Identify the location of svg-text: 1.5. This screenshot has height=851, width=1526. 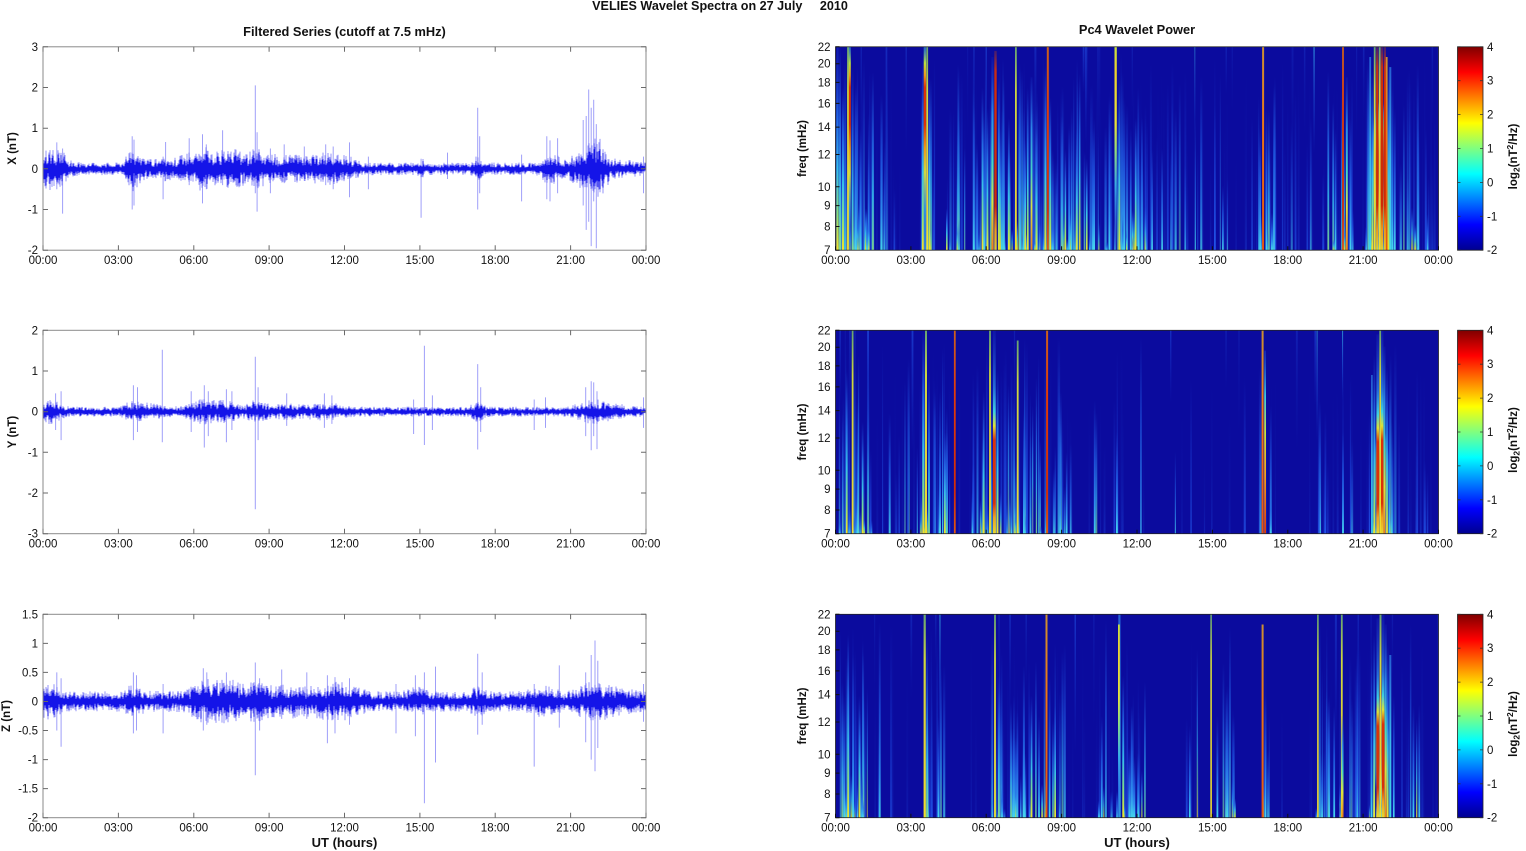
(30, 615).